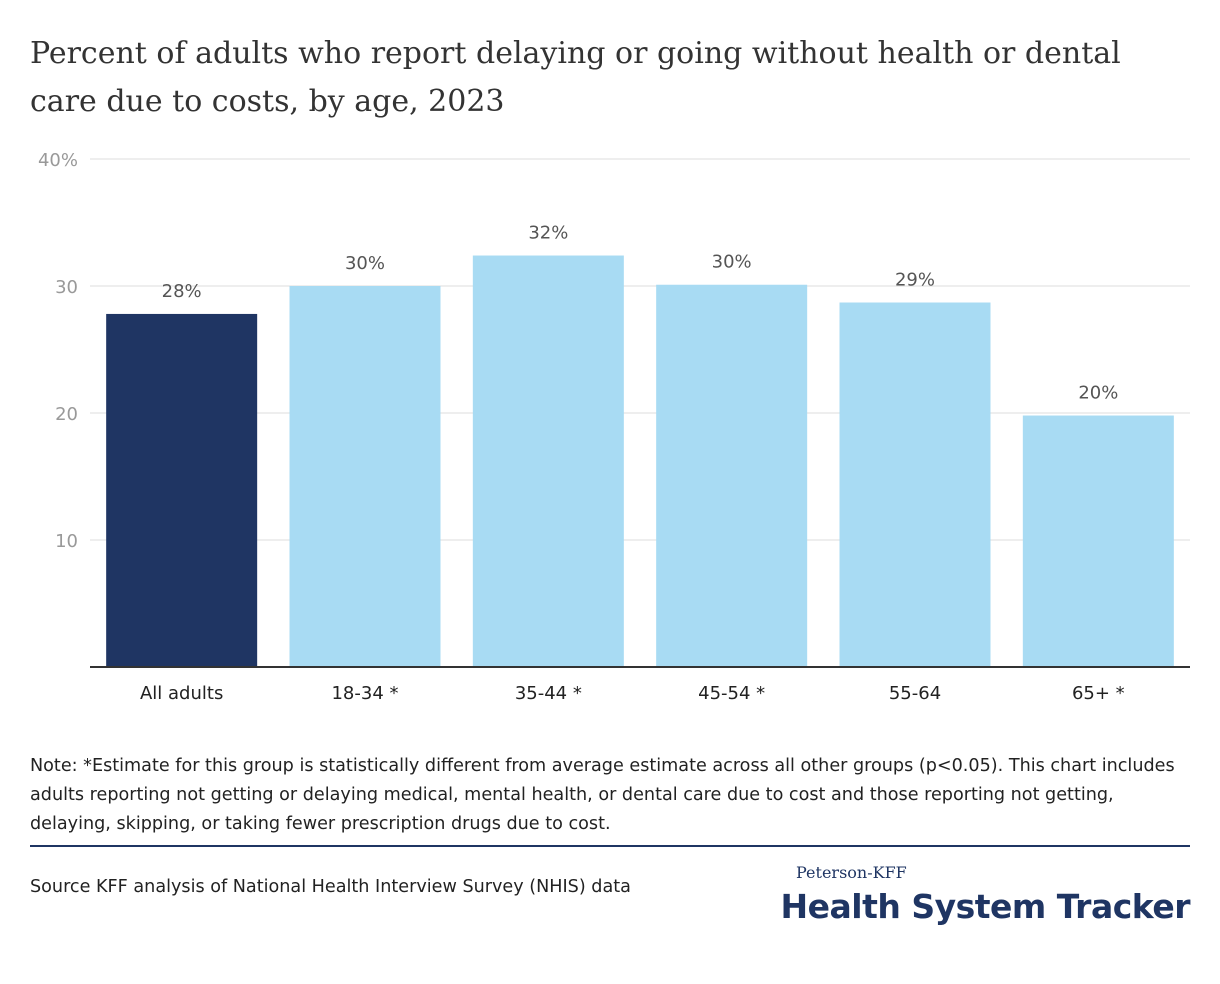 Image resolution: width=1220 pixels, height=984 pixels. I want to click on data-label: 32%, so click(548, 233).